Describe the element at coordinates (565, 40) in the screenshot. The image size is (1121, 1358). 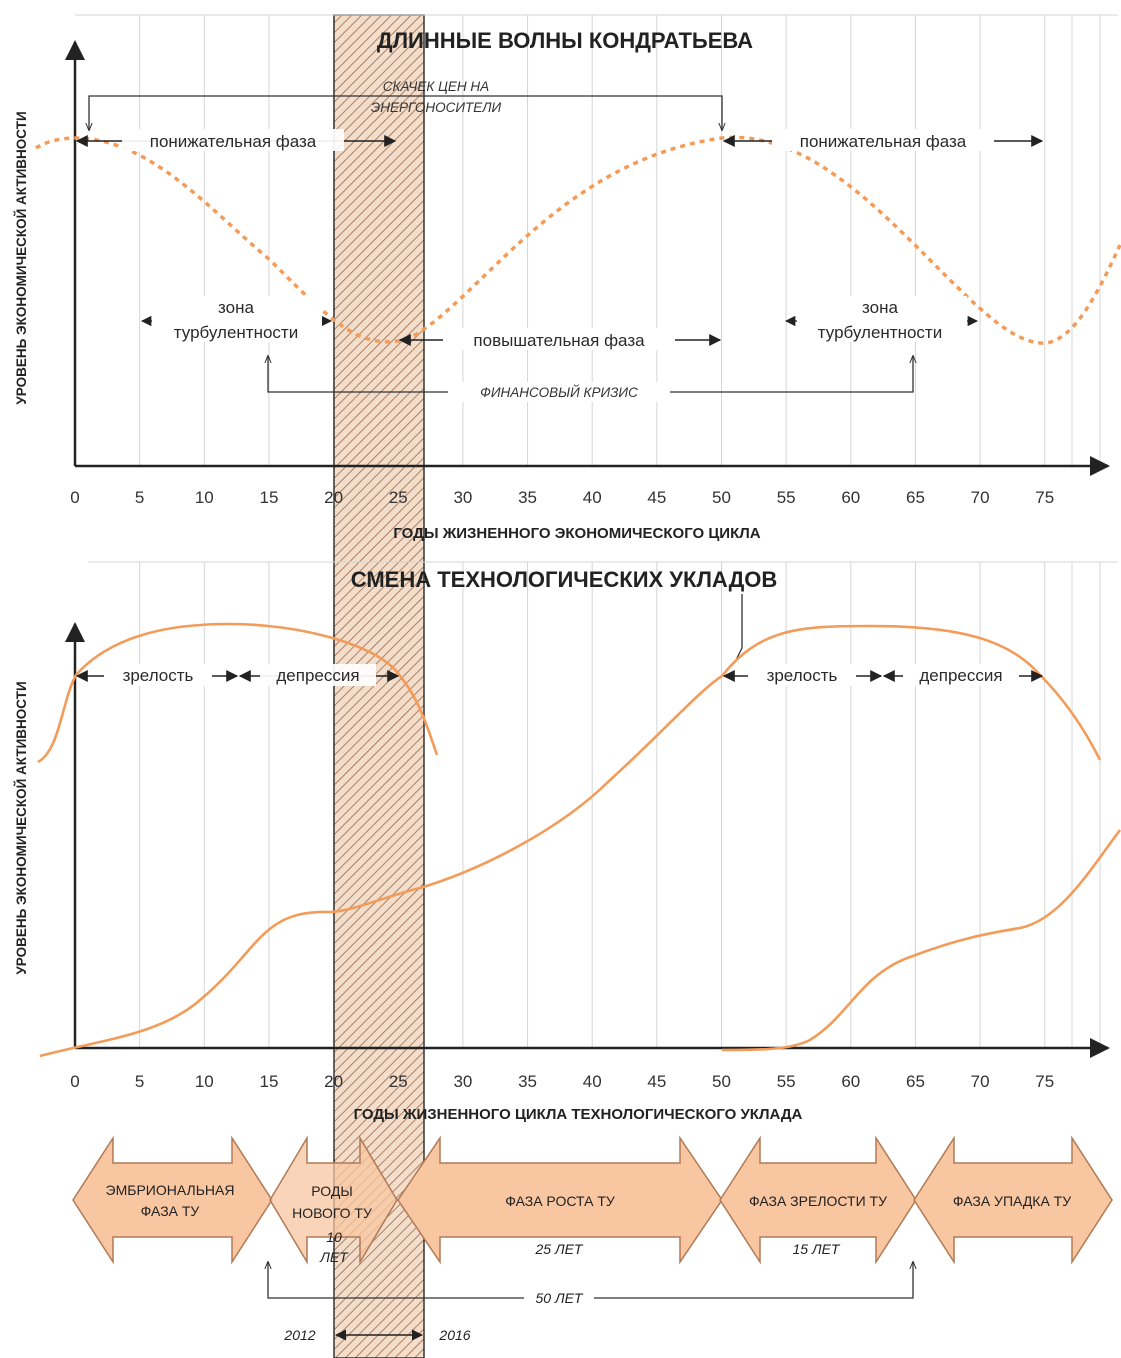
I see `top-chart-title: ДЛИННЫЕ ВОЛНЫ КОНДРАТЬЕВА` at that location.